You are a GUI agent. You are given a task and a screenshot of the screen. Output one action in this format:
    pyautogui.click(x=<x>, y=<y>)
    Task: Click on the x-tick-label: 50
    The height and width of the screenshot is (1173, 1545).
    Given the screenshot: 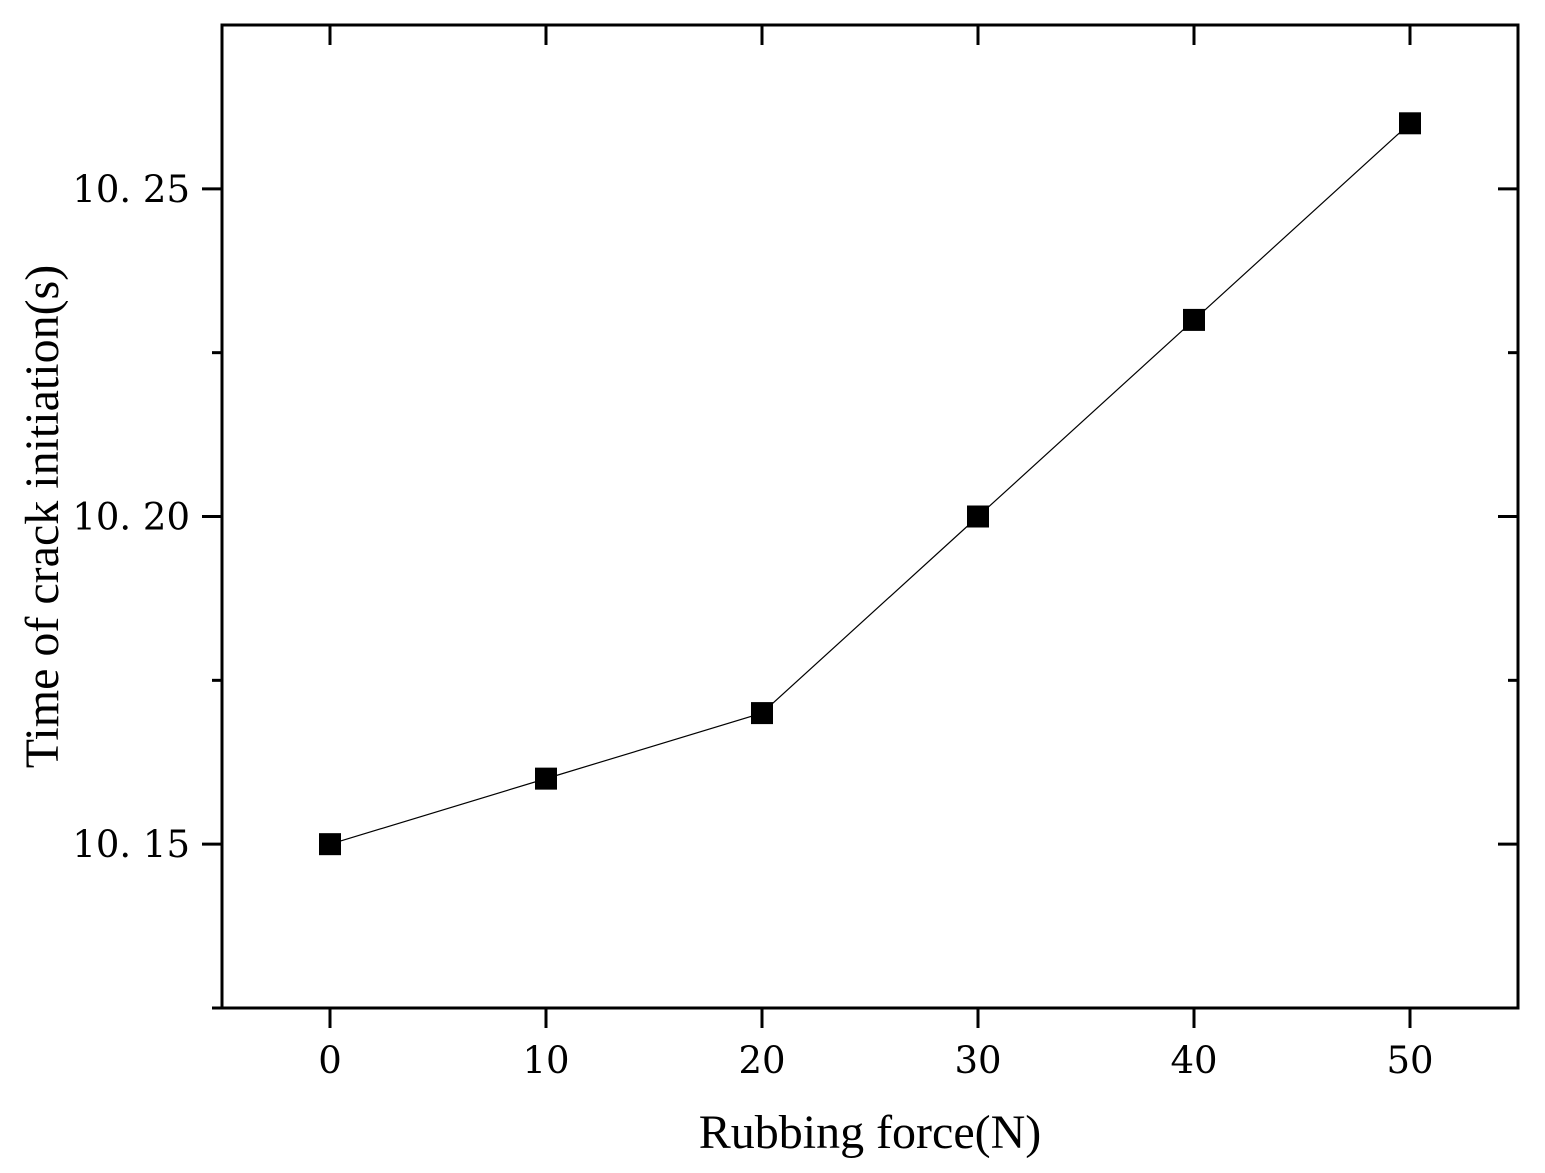 What is the action you would take?
    pyautogui.click(x=1409, y=1060)
    